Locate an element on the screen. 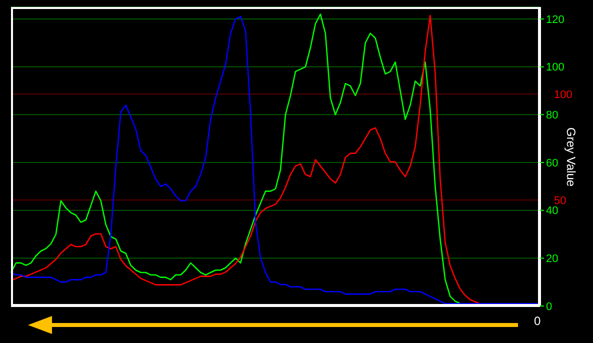 The width and height of the screenshot is (593, 343). y-tick-label: 40 is located at coordinates (552, 211).